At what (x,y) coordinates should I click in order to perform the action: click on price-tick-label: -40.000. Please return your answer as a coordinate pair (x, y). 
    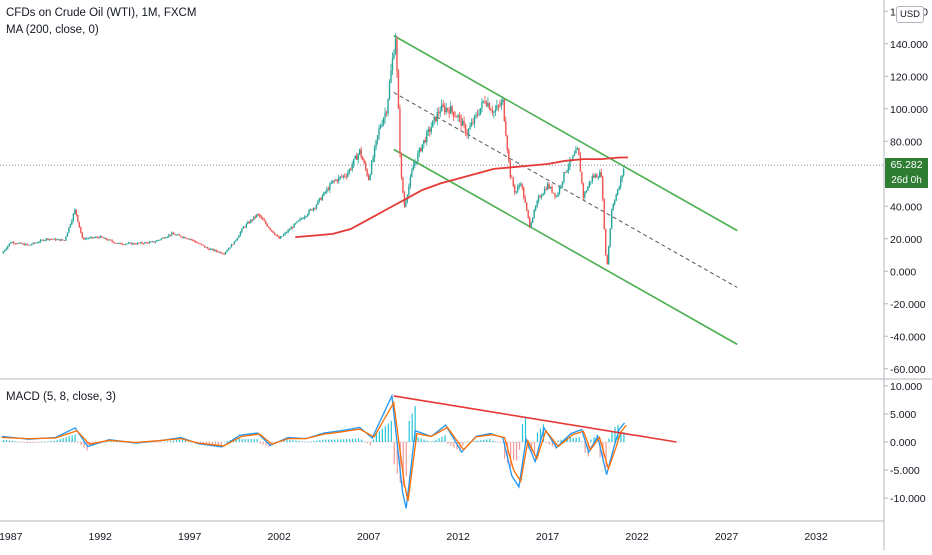
    Looking at the image, I should click on (908, 337).